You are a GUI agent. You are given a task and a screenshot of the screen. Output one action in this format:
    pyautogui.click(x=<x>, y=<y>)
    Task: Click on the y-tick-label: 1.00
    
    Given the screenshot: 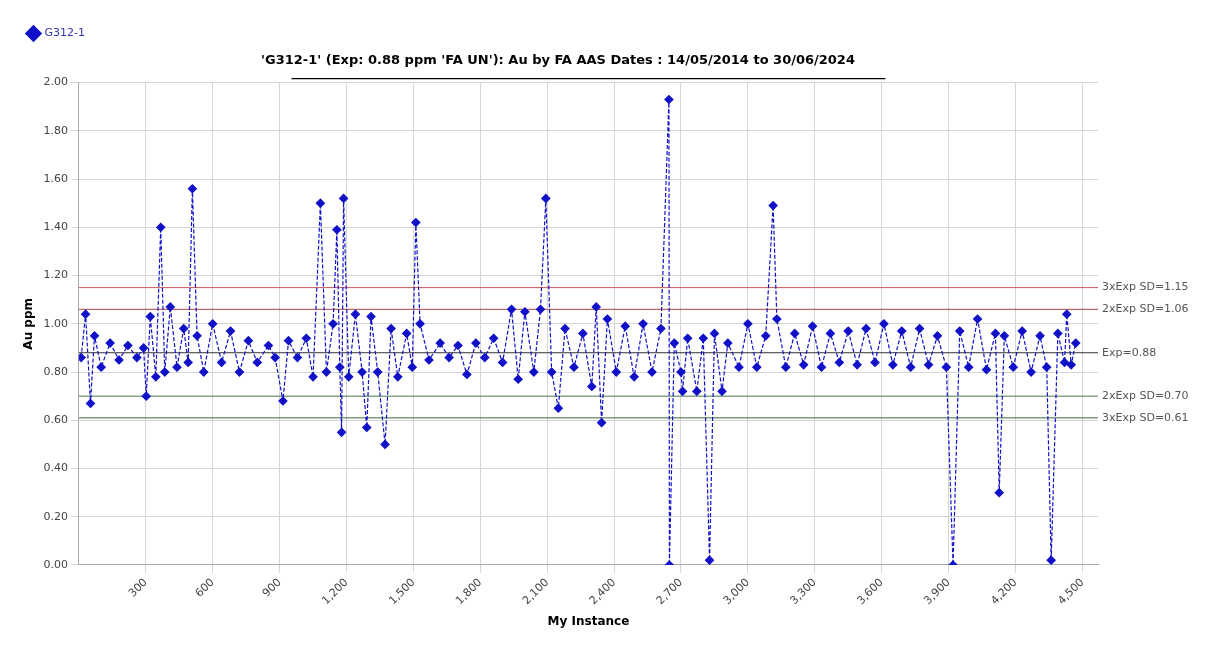 What is the action you would take?
    pyautogui.click(x=55, y=323)
    